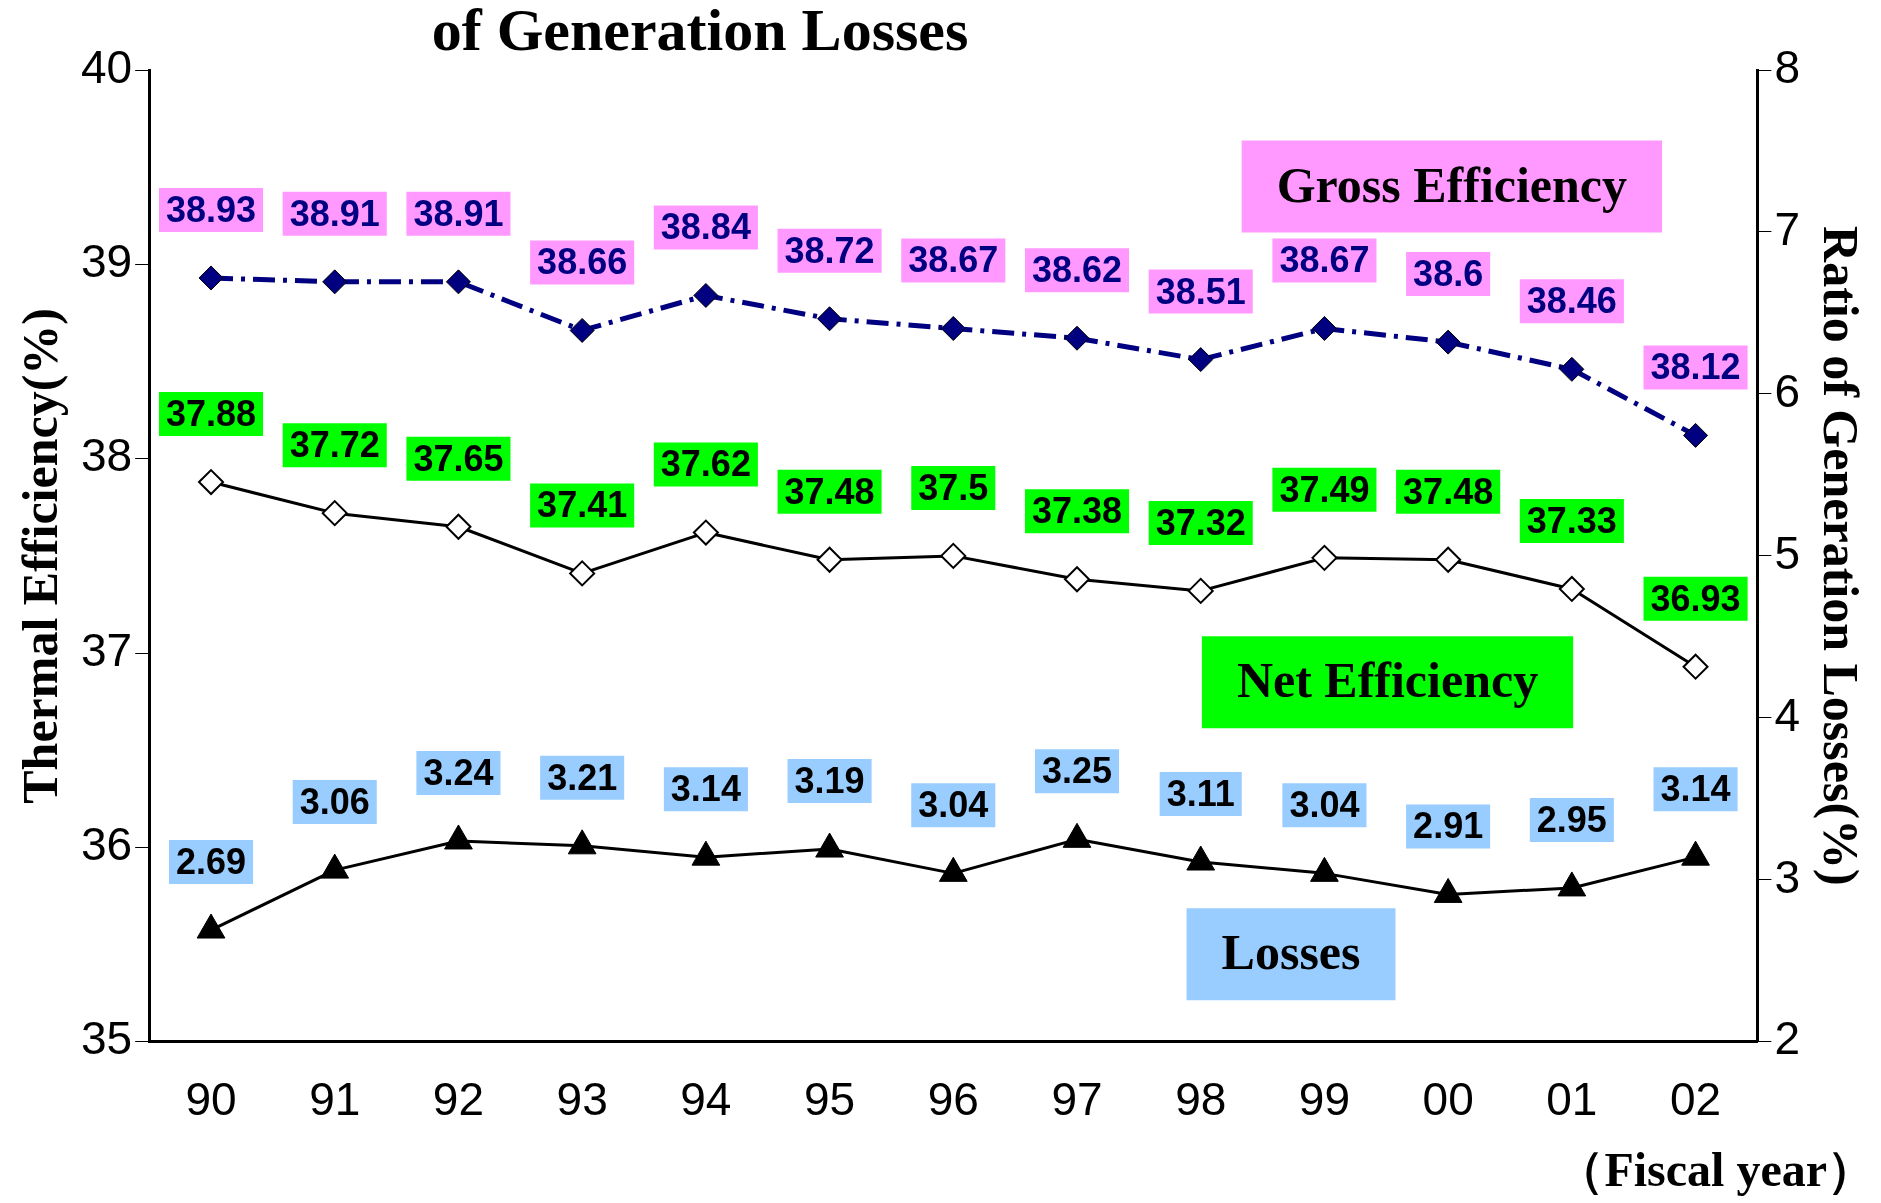  I want to click on x-tick-label: 02, so click(1695, 1099).